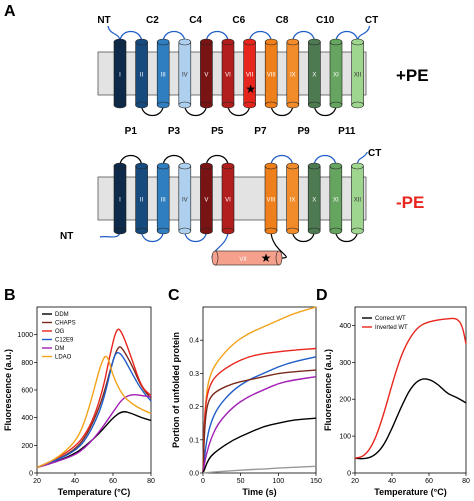  Describe the element at coordinates (217, 131) in the screenshot. I see `top-peri-label-p5: P5` at that location.